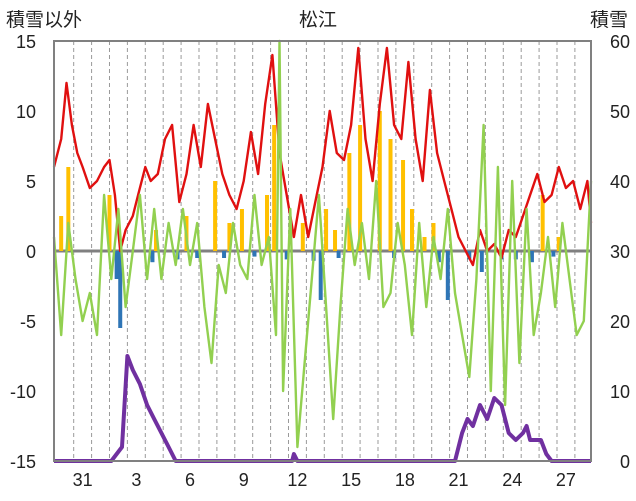 This screenshot has height=501, width=636. Describe the element at coordinates (566, 480) in the screenshot. I see `x-tick-label: 27` at that location.